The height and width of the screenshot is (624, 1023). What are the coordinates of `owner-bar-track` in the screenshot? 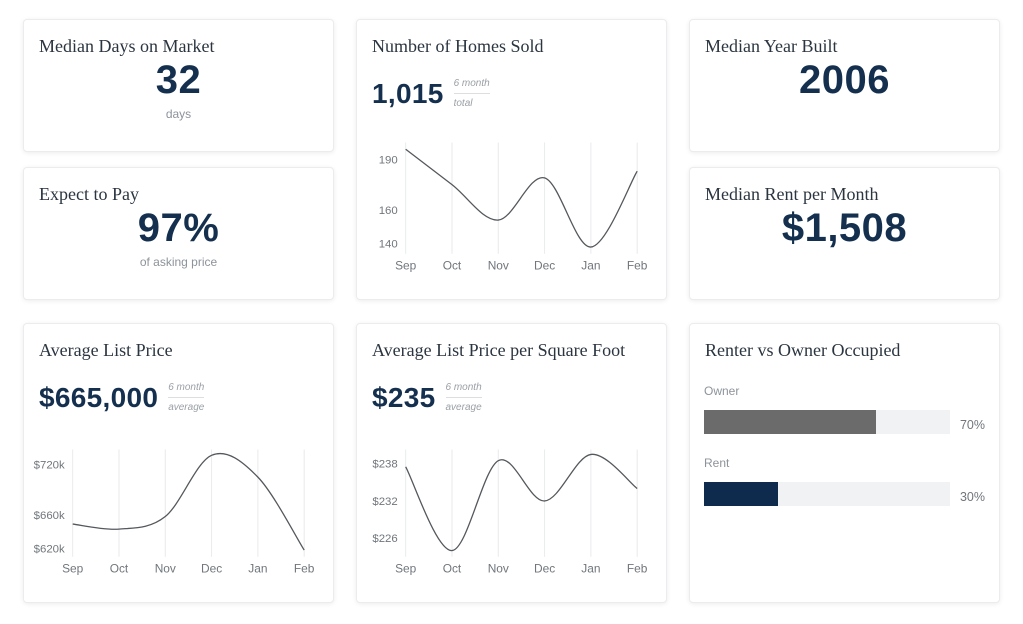 It's located at (827, 422).